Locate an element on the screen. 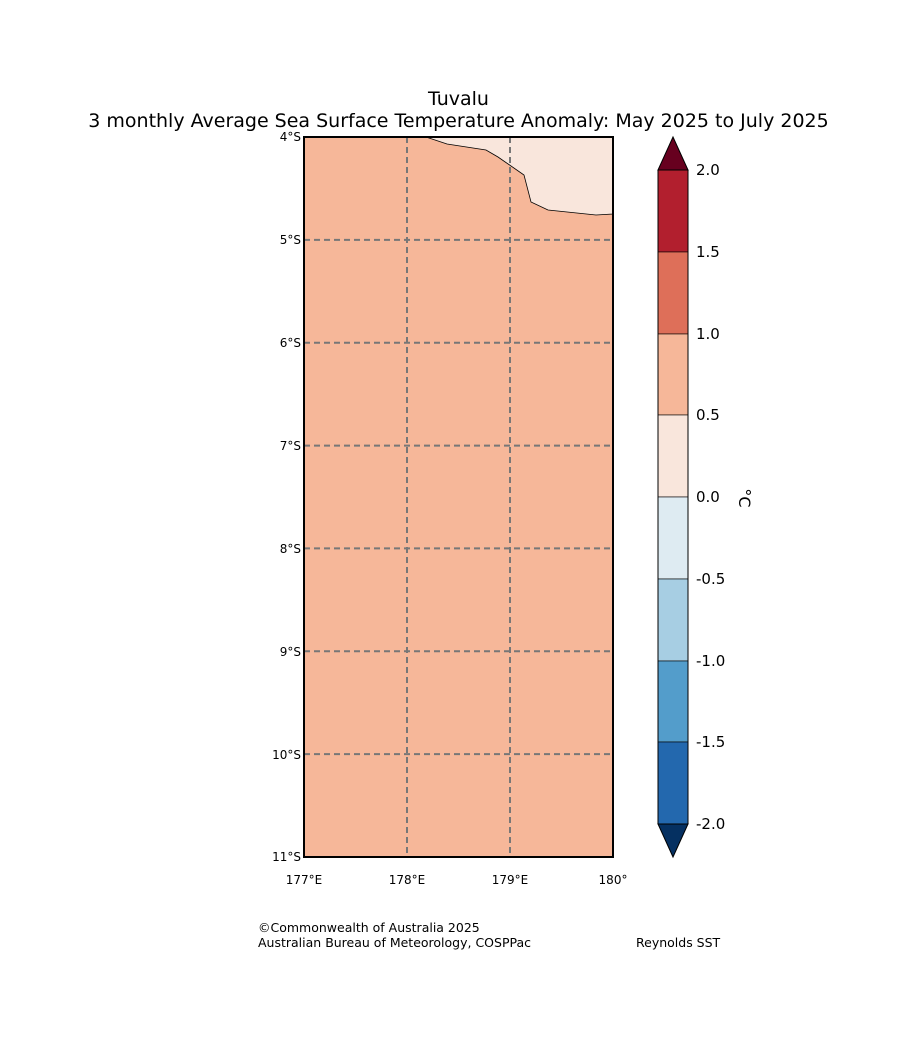 The width and height of the screenshot is (917, 1052). latitude-labels: 4°S 5°S 6°S 7°S 8°S 9°S 10°S 11°S is located at coordinates (286, 497).